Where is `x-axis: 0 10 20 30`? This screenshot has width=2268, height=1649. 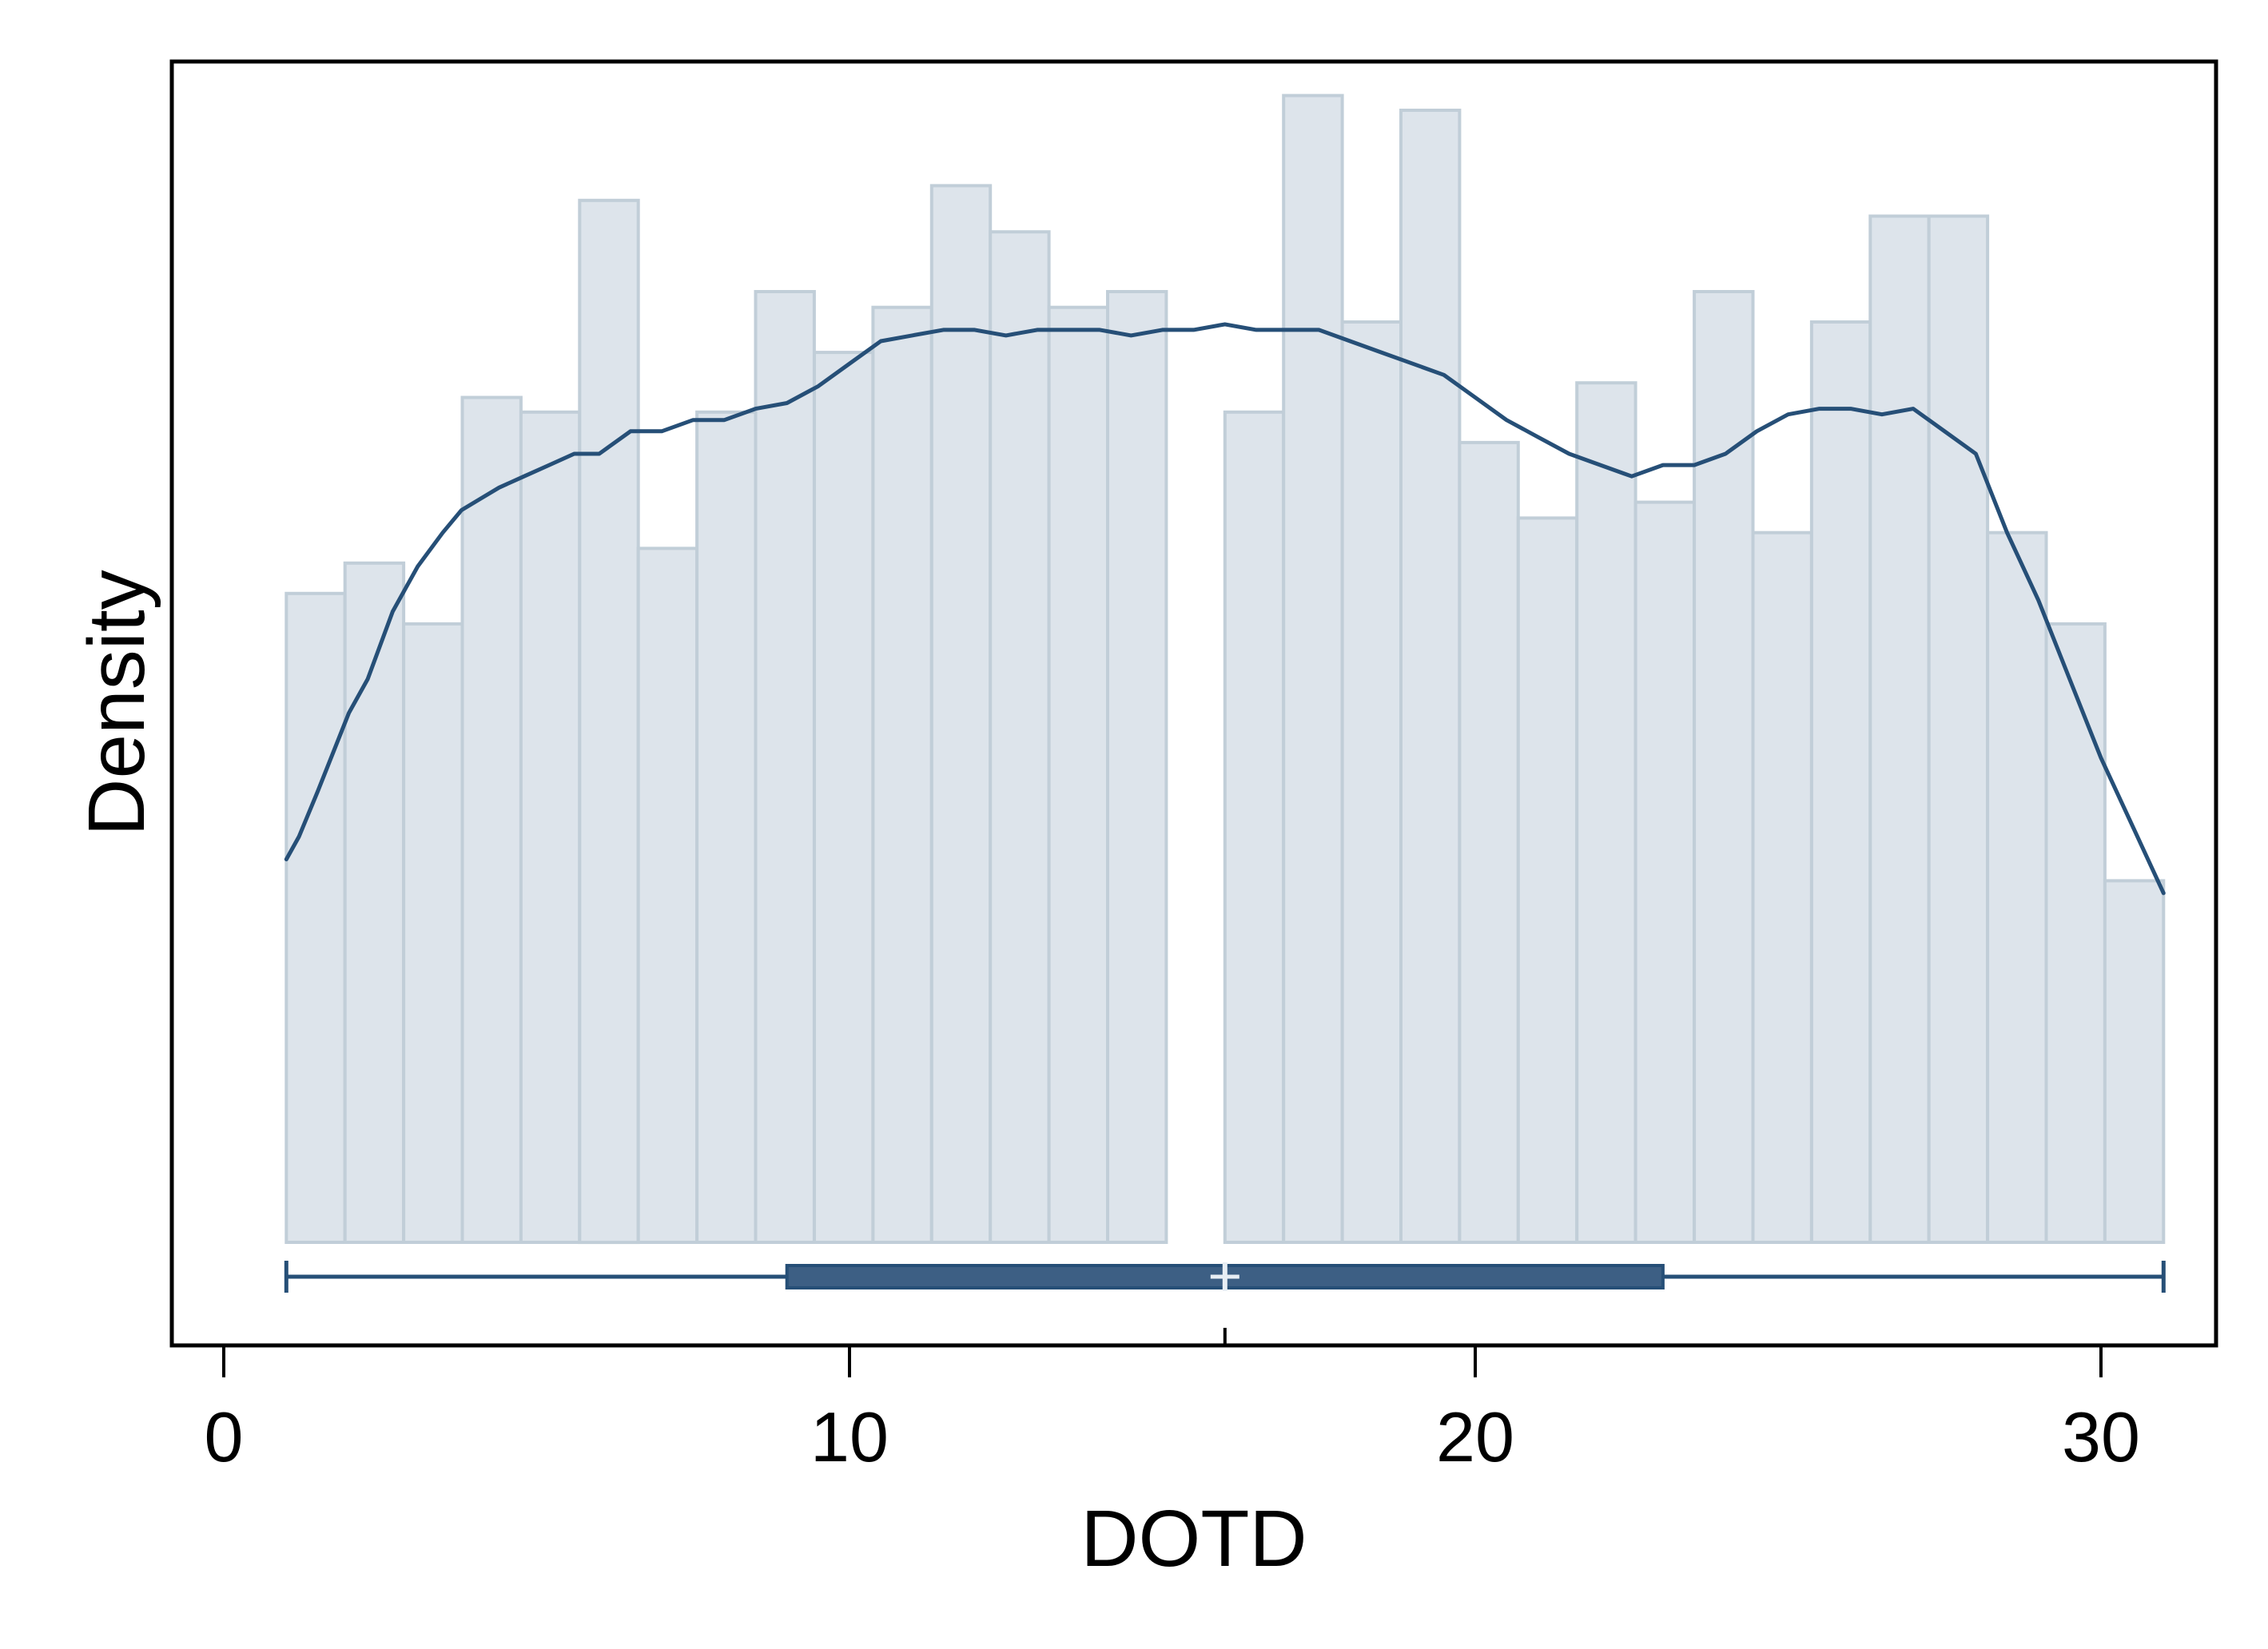 x-axis: 0 10 20 30 is located at coordinates (1172, 1410).